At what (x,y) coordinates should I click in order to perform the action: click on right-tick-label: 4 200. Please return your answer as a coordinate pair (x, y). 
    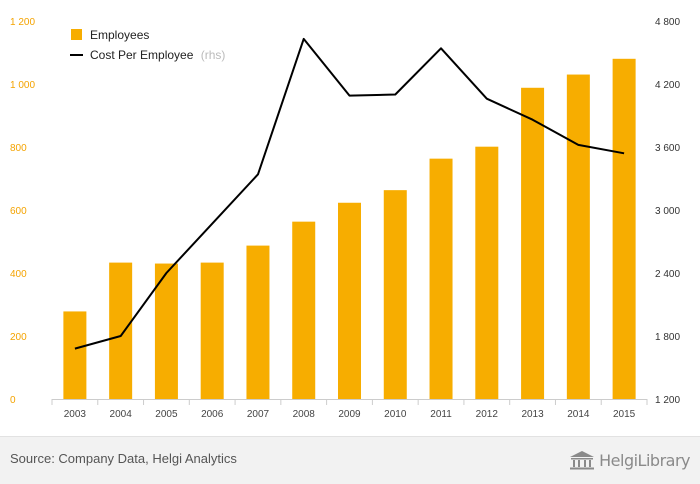
    Looking at the image, I should click on (667, 85).